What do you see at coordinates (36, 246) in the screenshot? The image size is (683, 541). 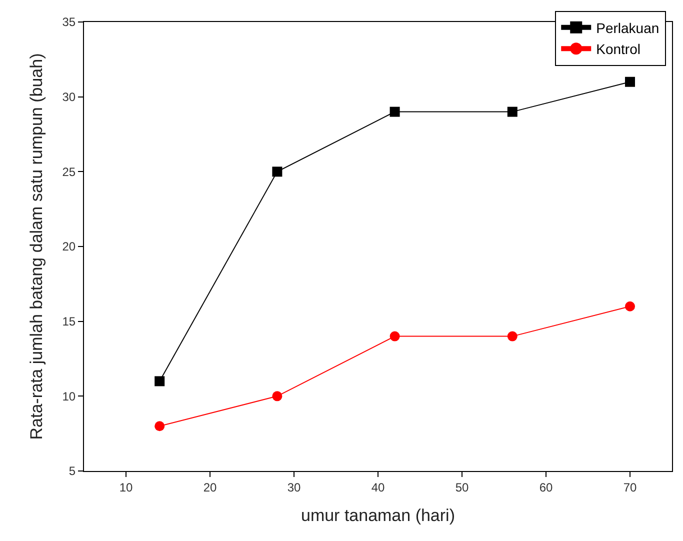 I see `y-axis-title: Rata-rata jumlah batang dalam satu rumpun (buah)` at bounding box center [36, 246].